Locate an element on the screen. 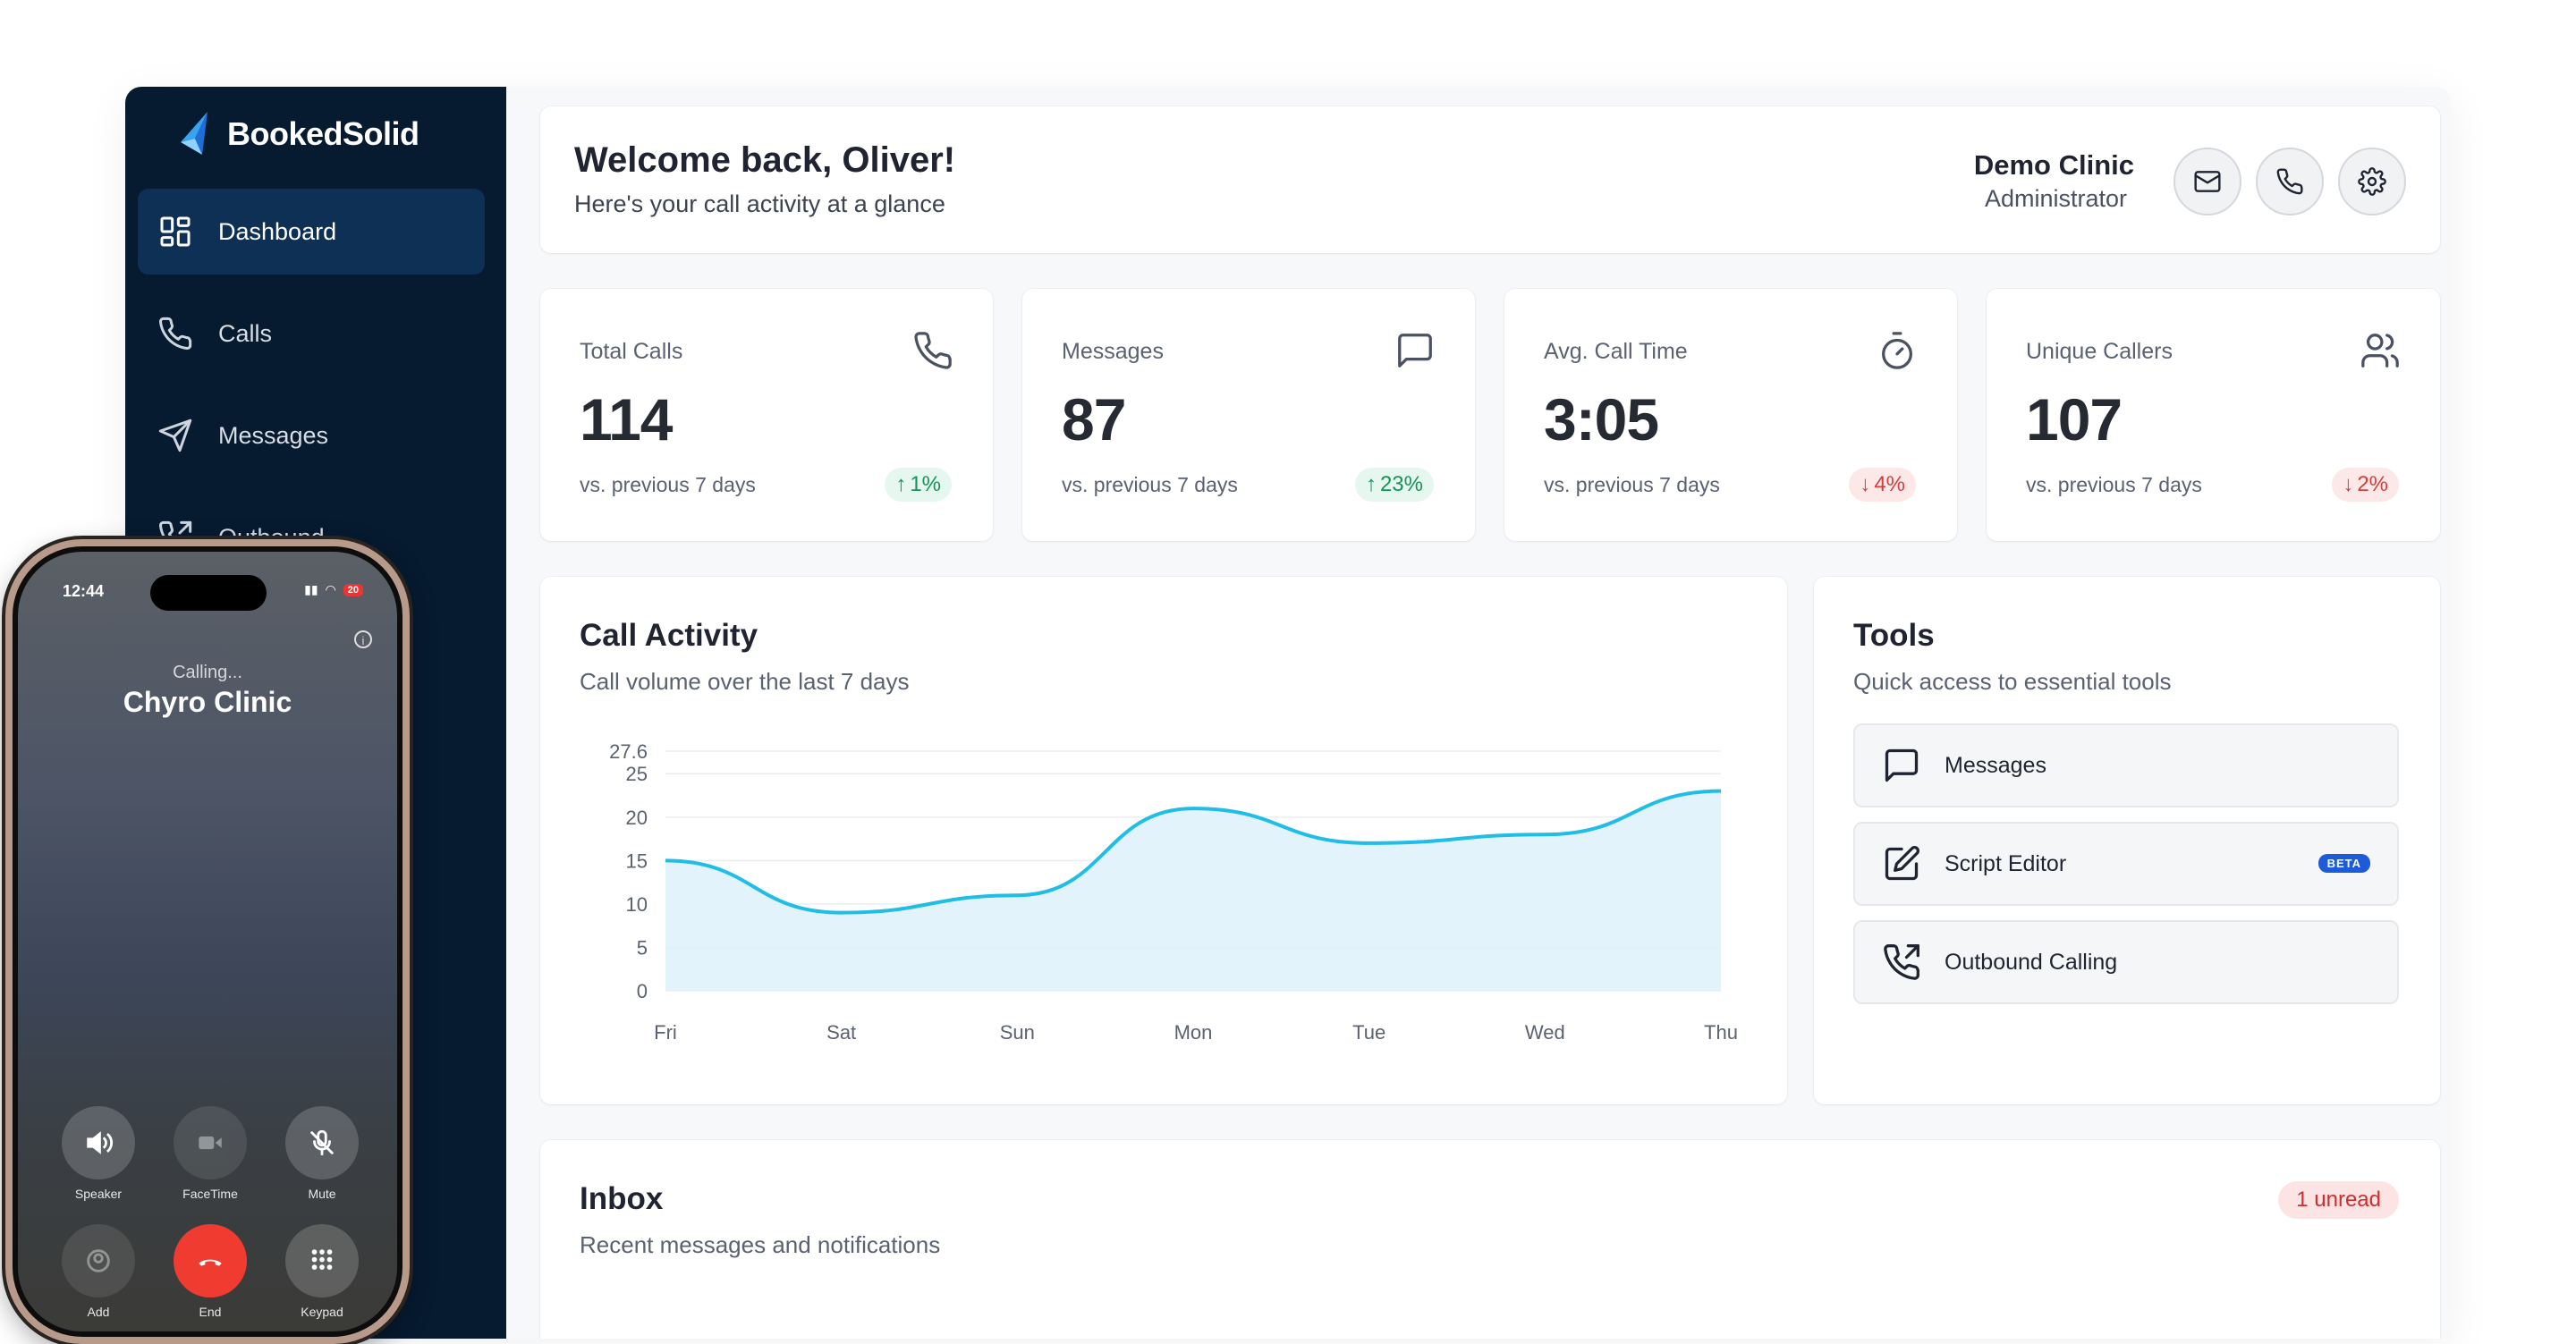  phone-clock: 12:44 is located at coordinates (84, 591).